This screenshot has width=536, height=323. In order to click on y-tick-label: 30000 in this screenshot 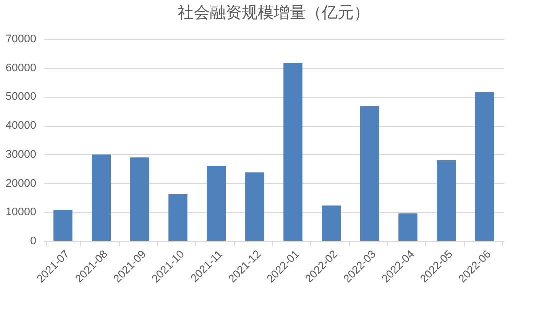, I will do `click(21, 154)`.